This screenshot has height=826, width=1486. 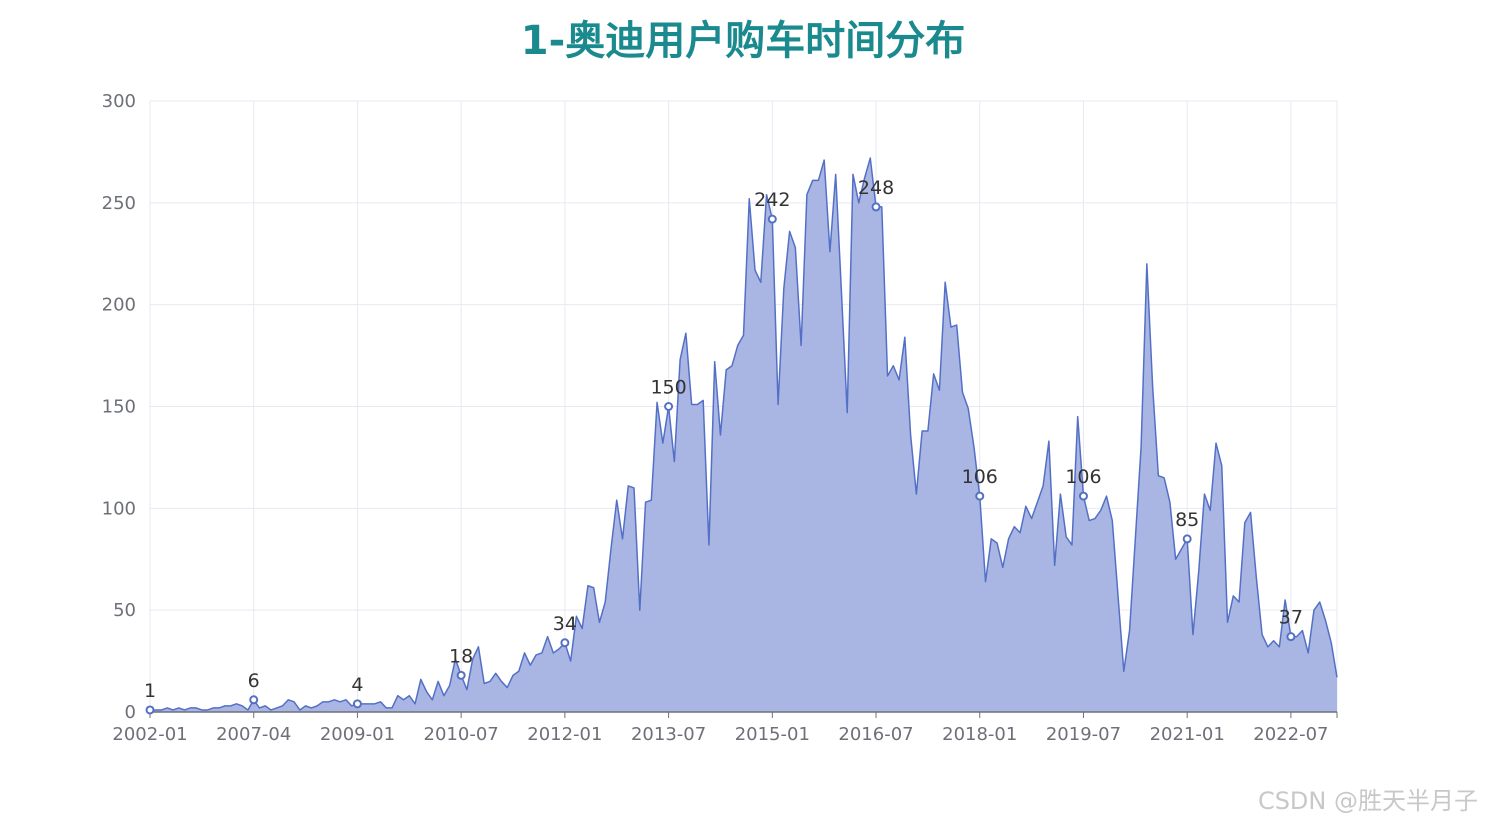 I want to click on data-label: 4, so click(x=357, y=685).